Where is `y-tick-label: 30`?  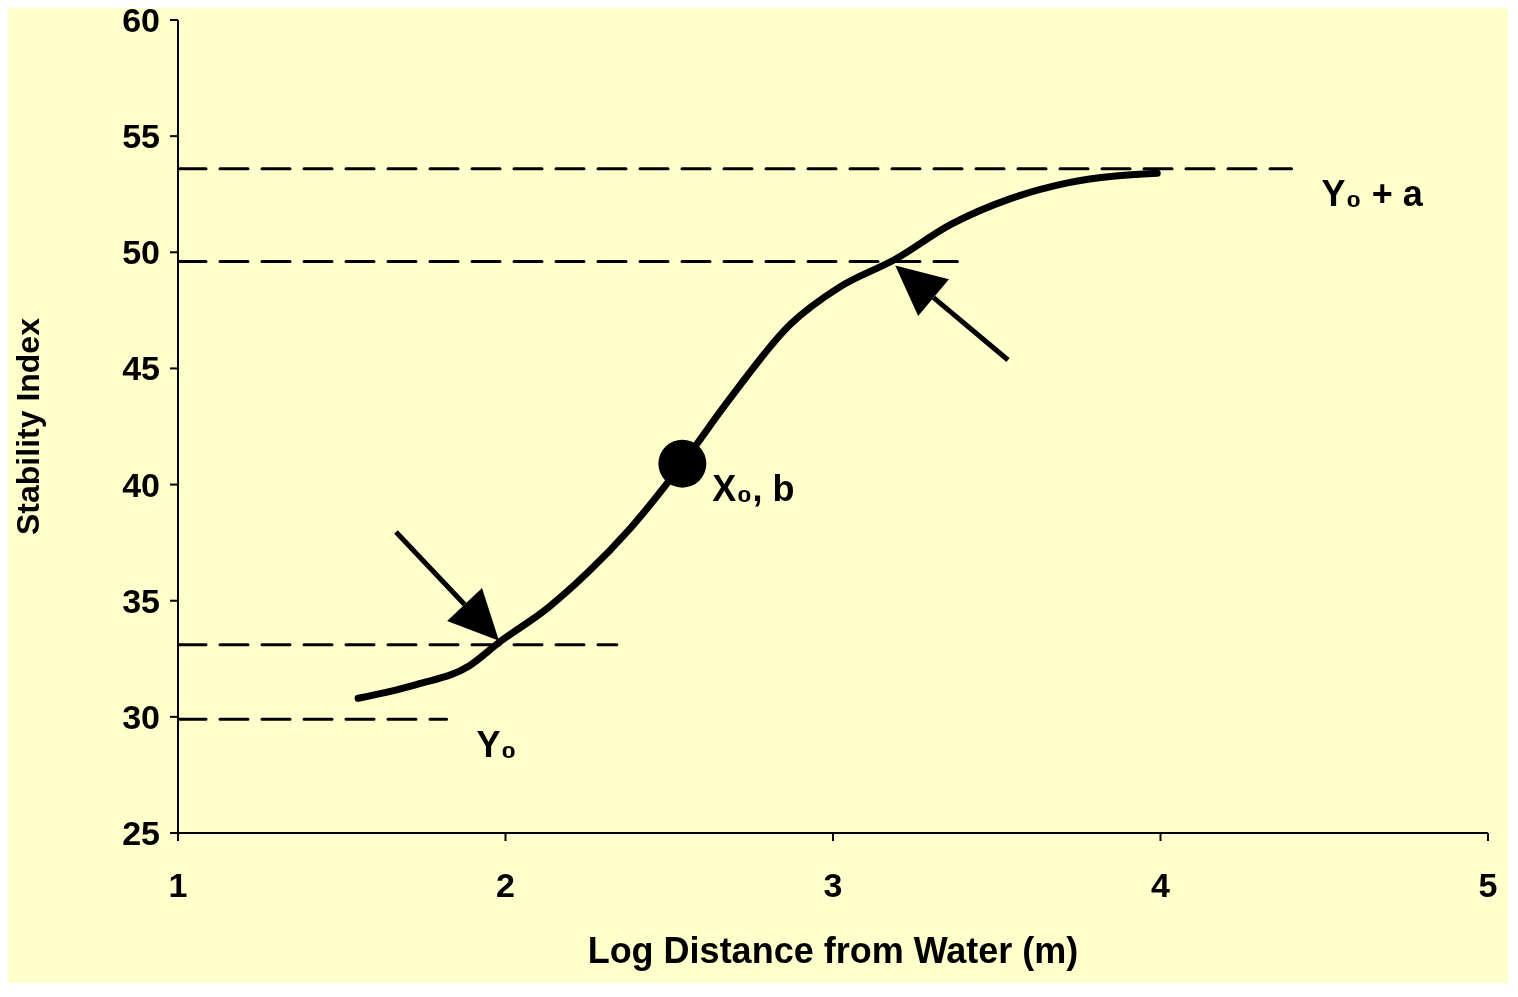
y-tick-label: 30 is located at coordinates (141, 716).